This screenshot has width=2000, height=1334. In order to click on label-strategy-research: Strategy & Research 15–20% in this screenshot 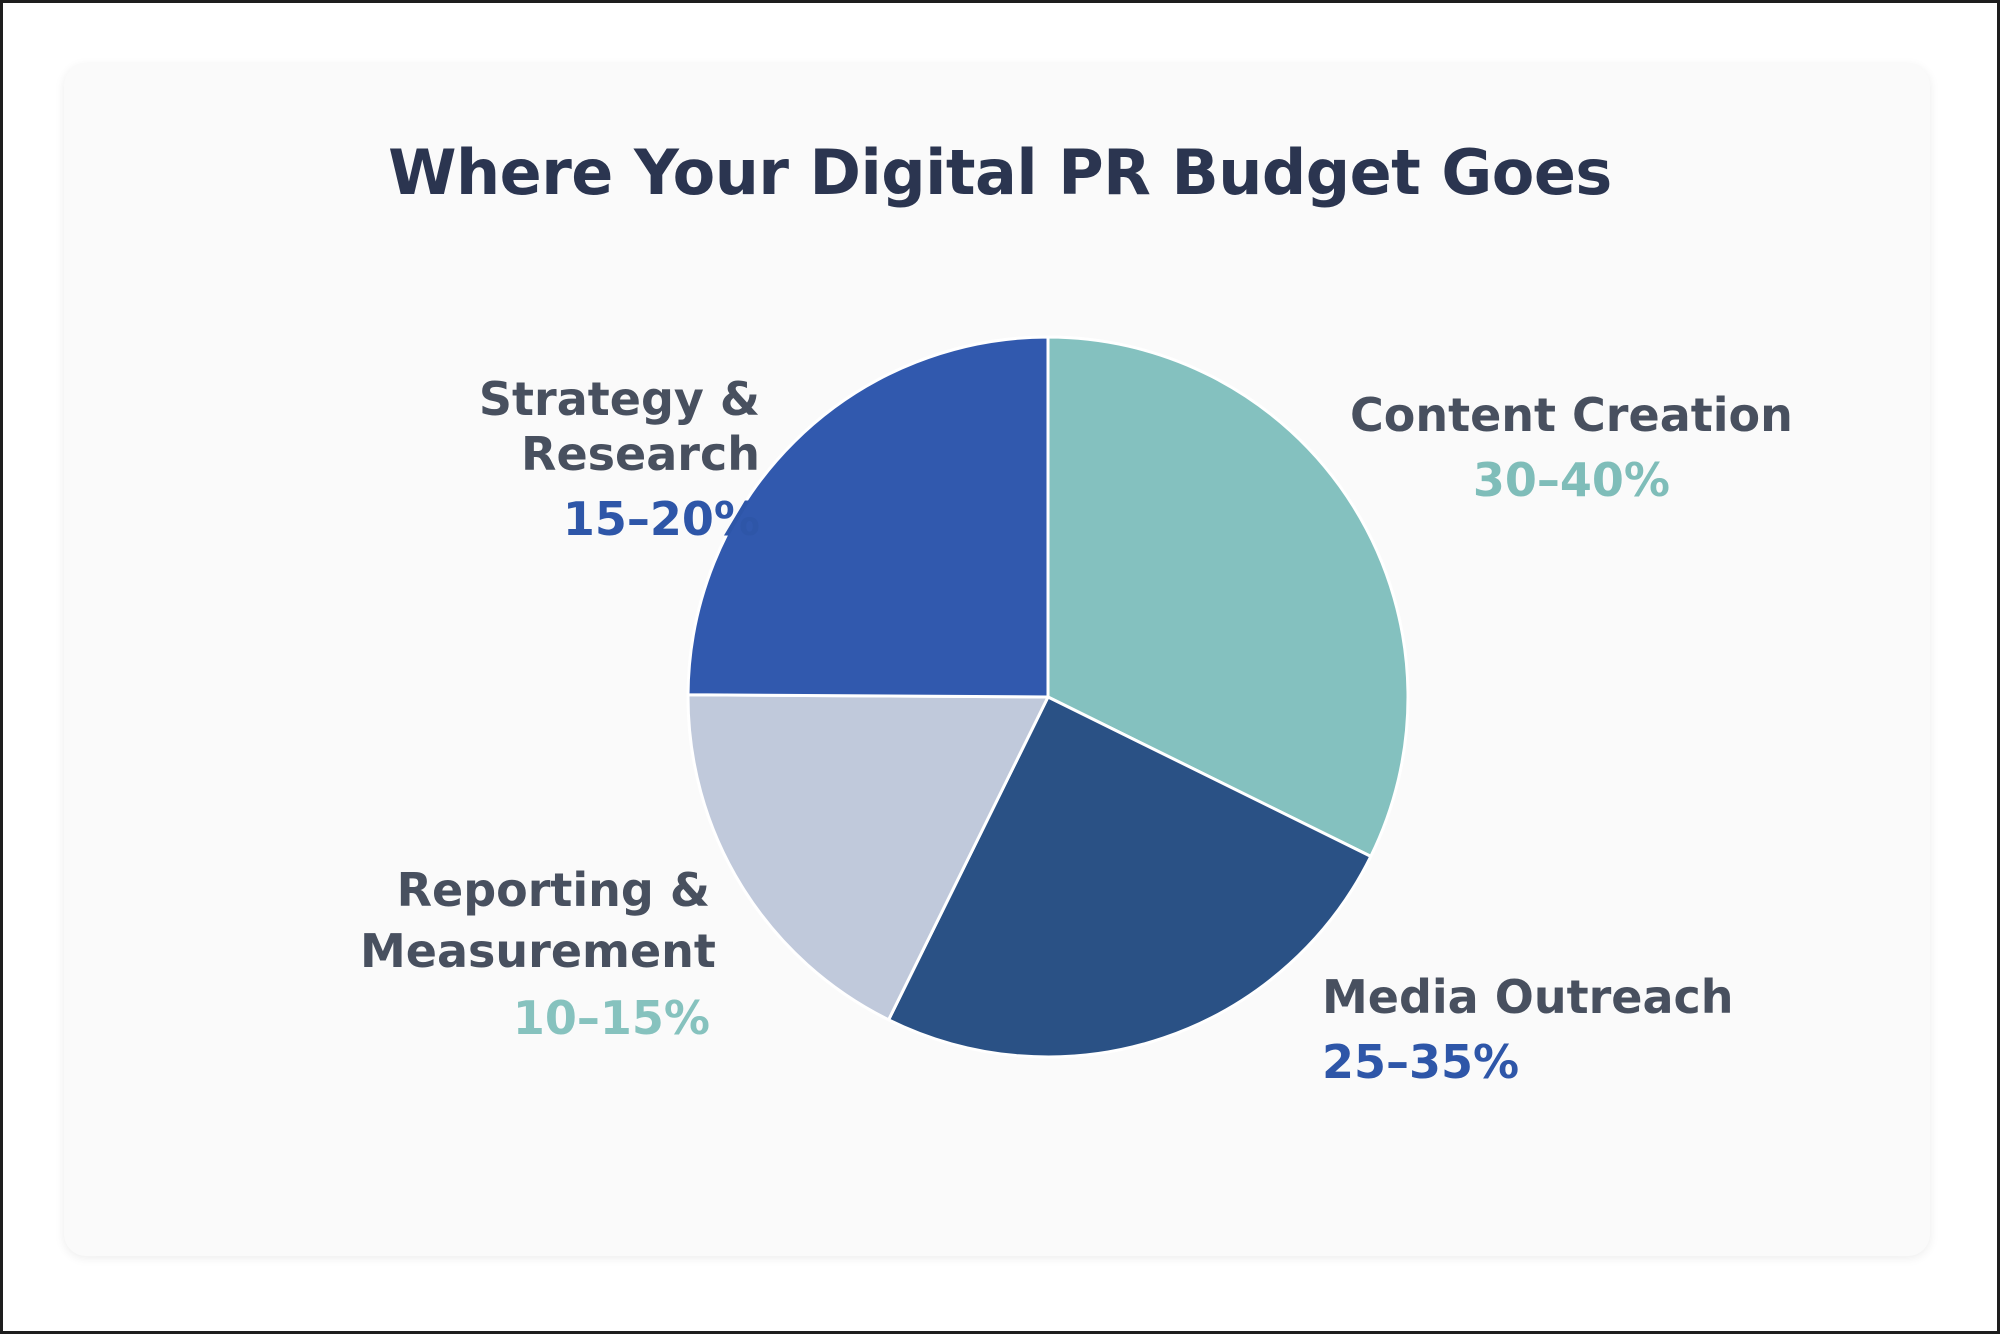, I will do `click(505, 460)`.